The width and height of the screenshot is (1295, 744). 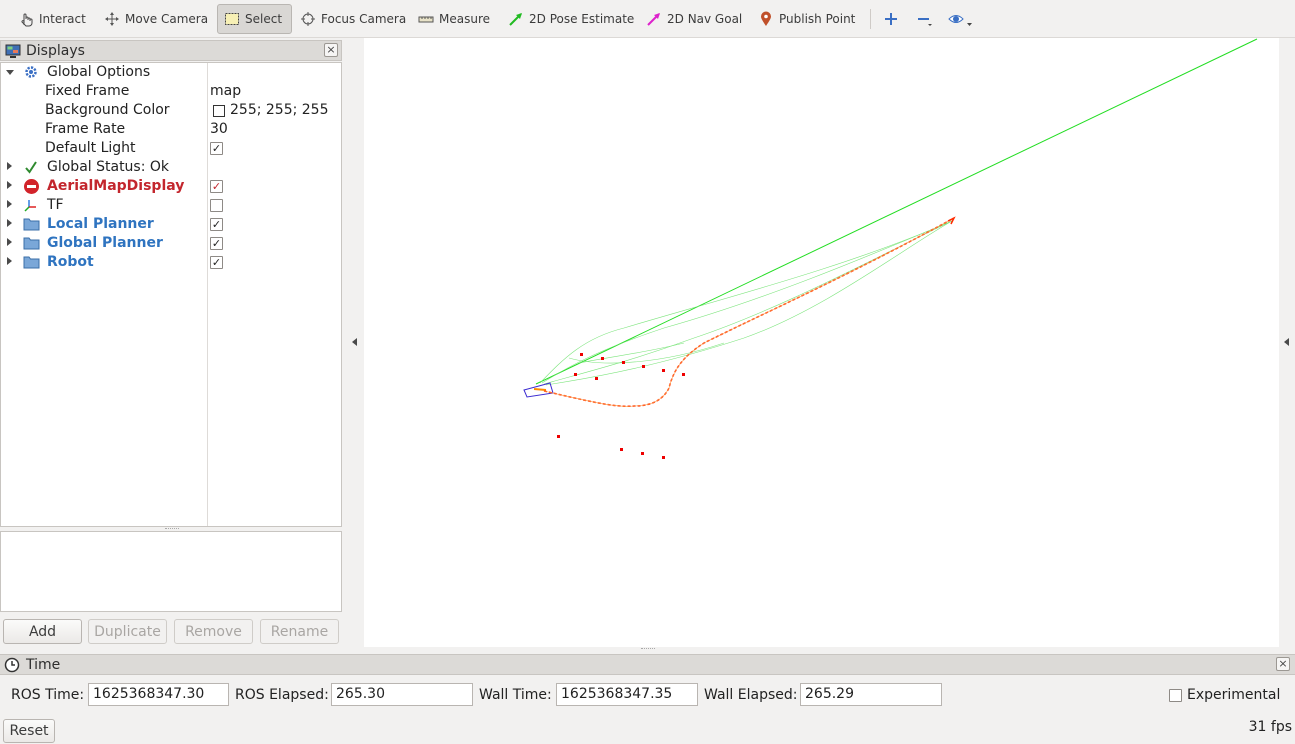 What do you see at coordinates (171, 148) in the screenshot?
I see `tree-row-default-light: Default Light ✓` at bounding box center [171, 148].